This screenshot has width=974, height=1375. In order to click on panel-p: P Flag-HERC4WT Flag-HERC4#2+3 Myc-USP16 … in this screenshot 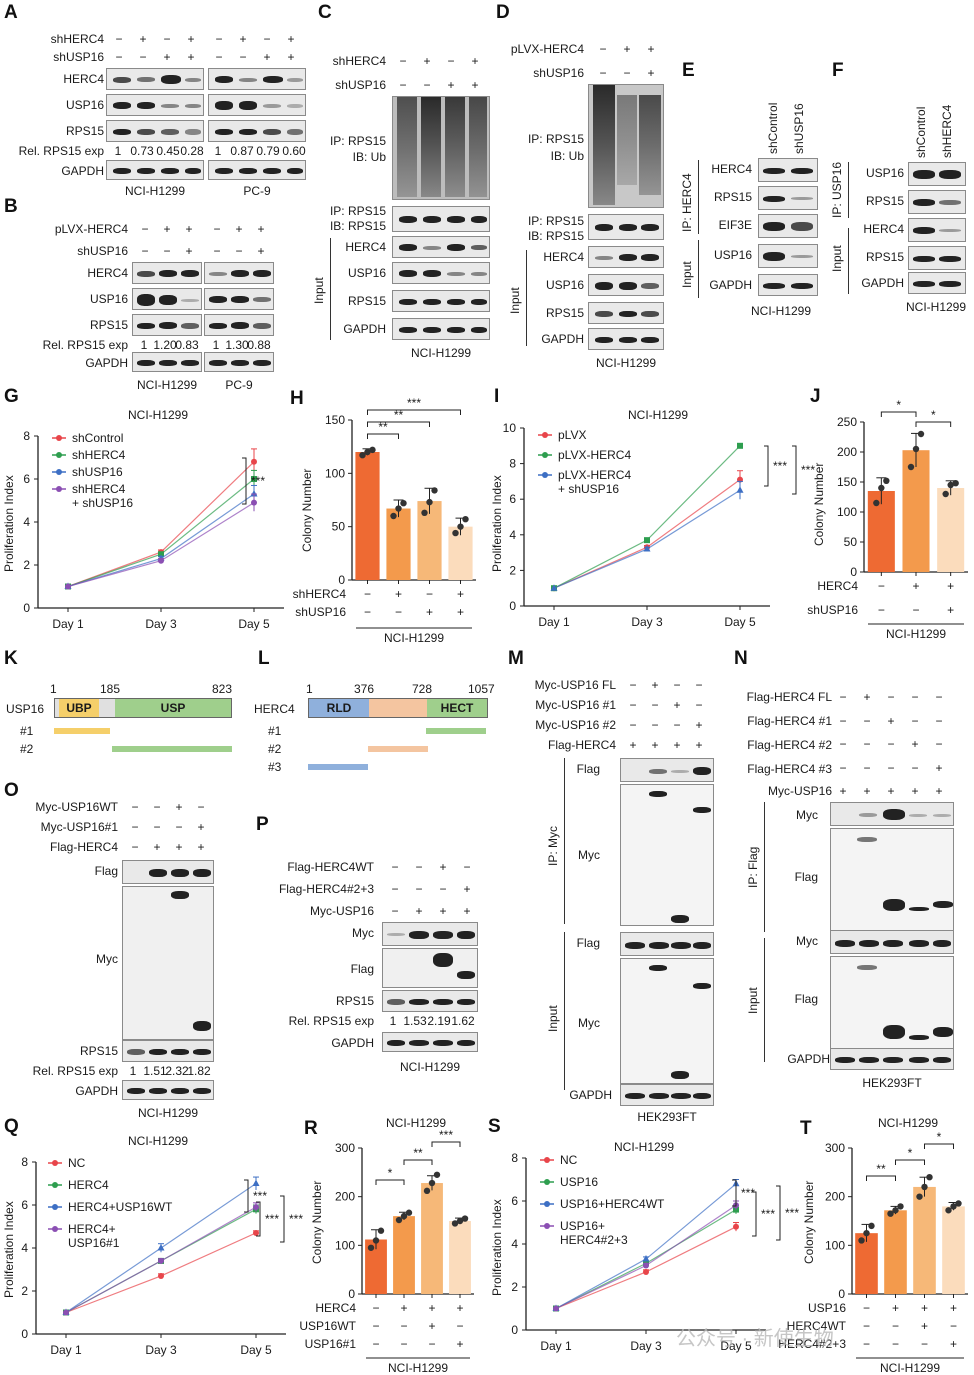, I will do `click(375, 943)`.